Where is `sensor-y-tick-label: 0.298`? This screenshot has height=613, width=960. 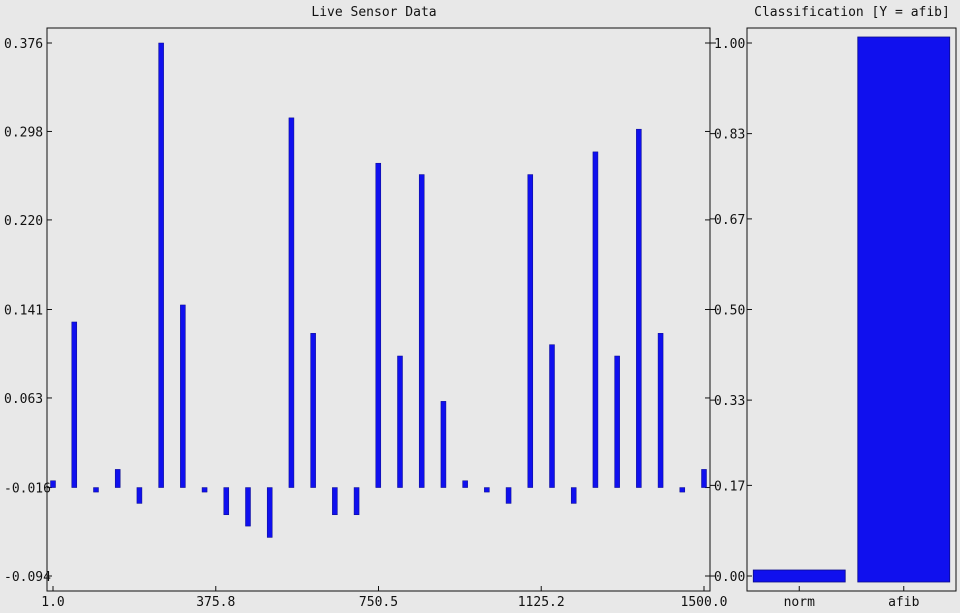 sensor-y-tick-label: 0.298 is located at coordinates (23, 132).